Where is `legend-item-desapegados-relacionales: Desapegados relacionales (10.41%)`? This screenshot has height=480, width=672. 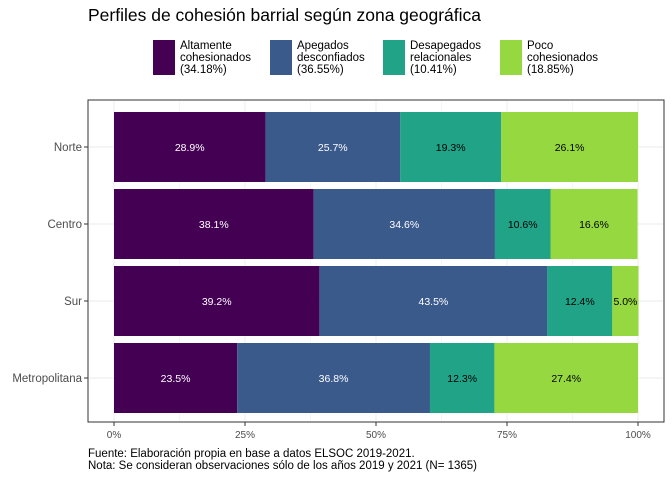
legend-item-desapegados-relacionales: Desapegados relacionales (10.41%) is located at coordinates (432, 58).